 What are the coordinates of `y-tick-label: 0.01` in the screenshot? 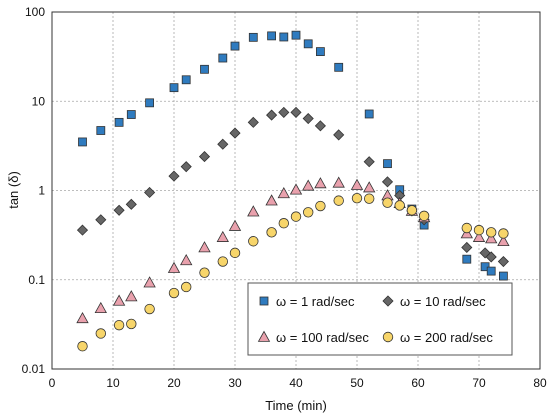 It's located at (34, 369).